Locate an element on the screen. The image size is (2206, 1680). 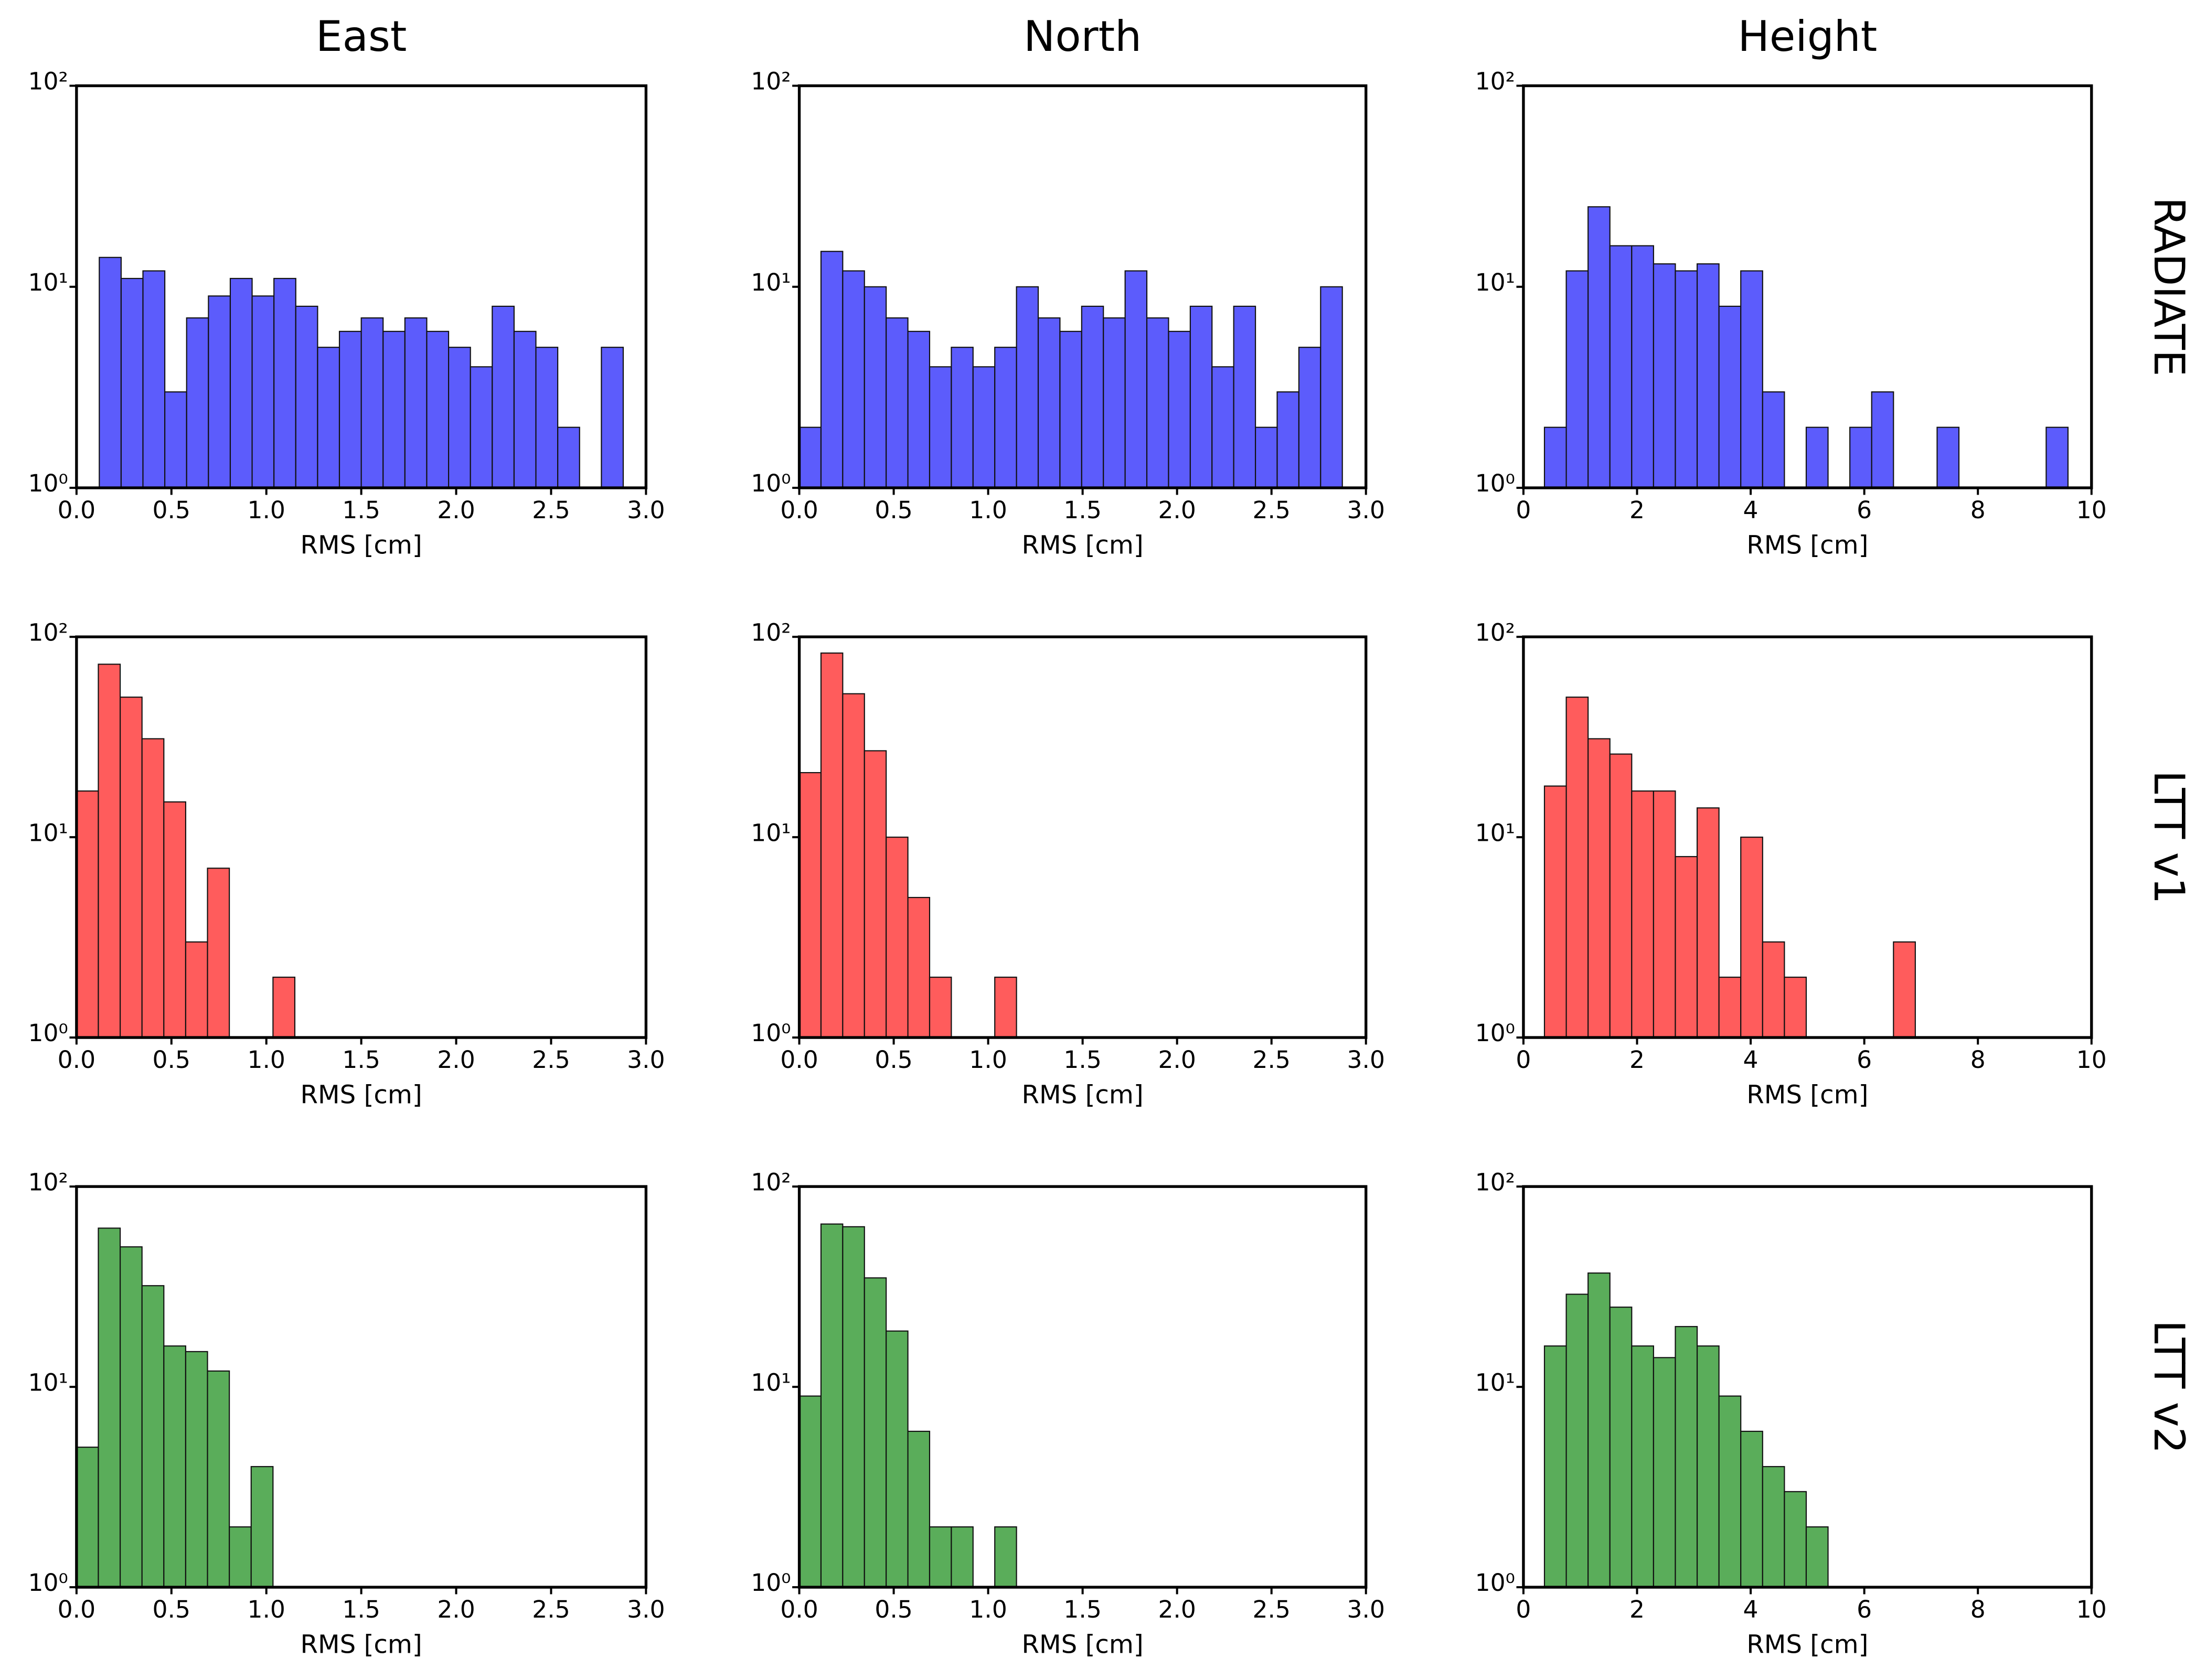
x-tick-label: 2.5 is located at coordinates (551, 1609).